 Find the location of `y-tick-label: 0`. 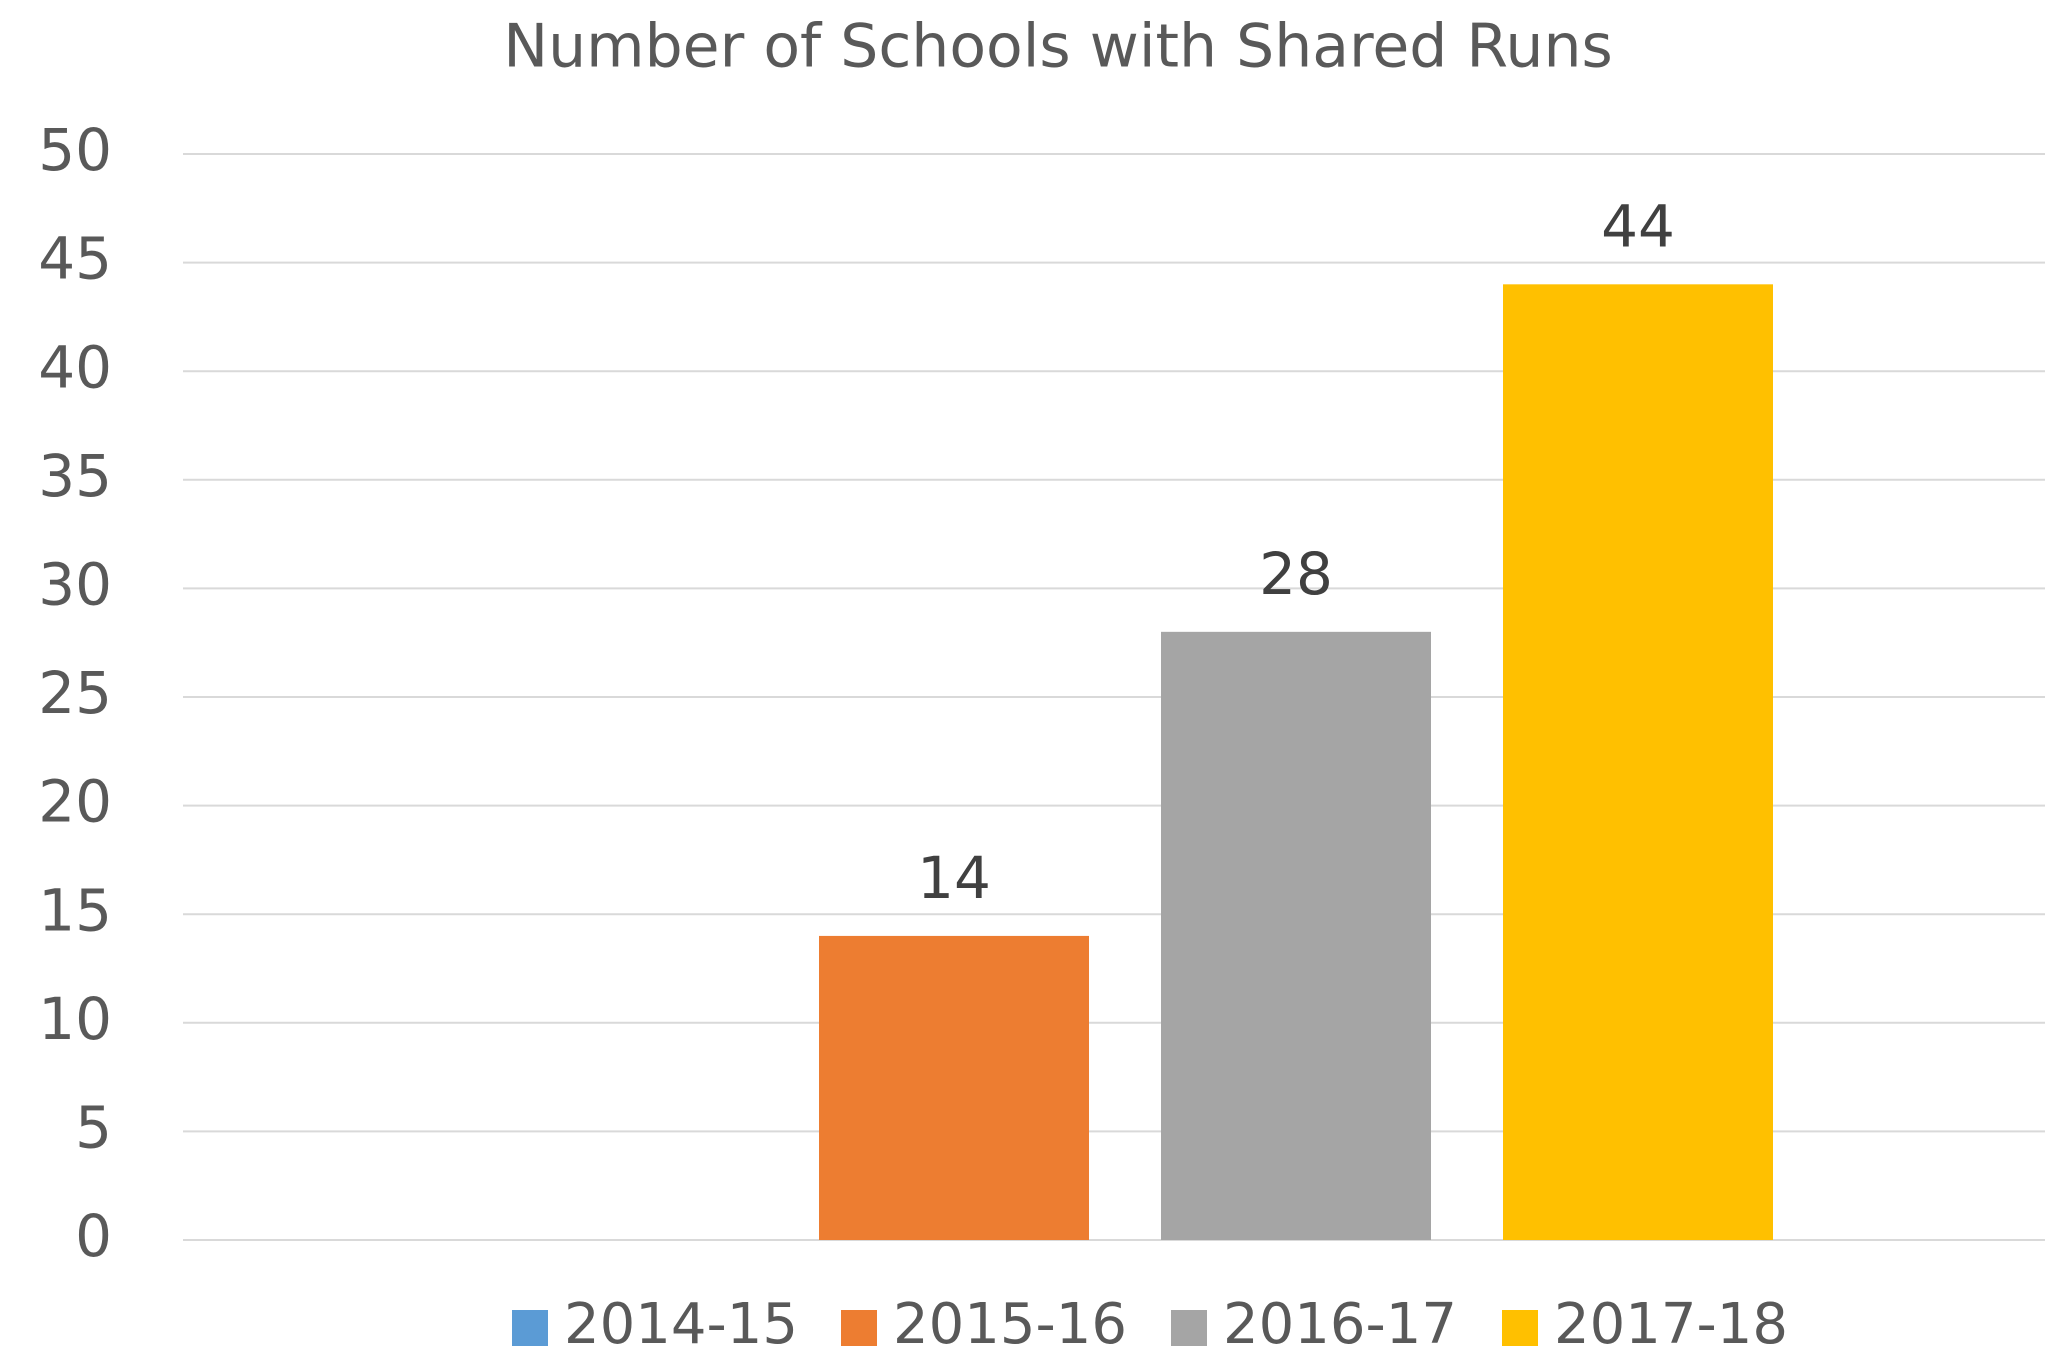

y-tick-label: 0 is located at coordinates (93, 1236).